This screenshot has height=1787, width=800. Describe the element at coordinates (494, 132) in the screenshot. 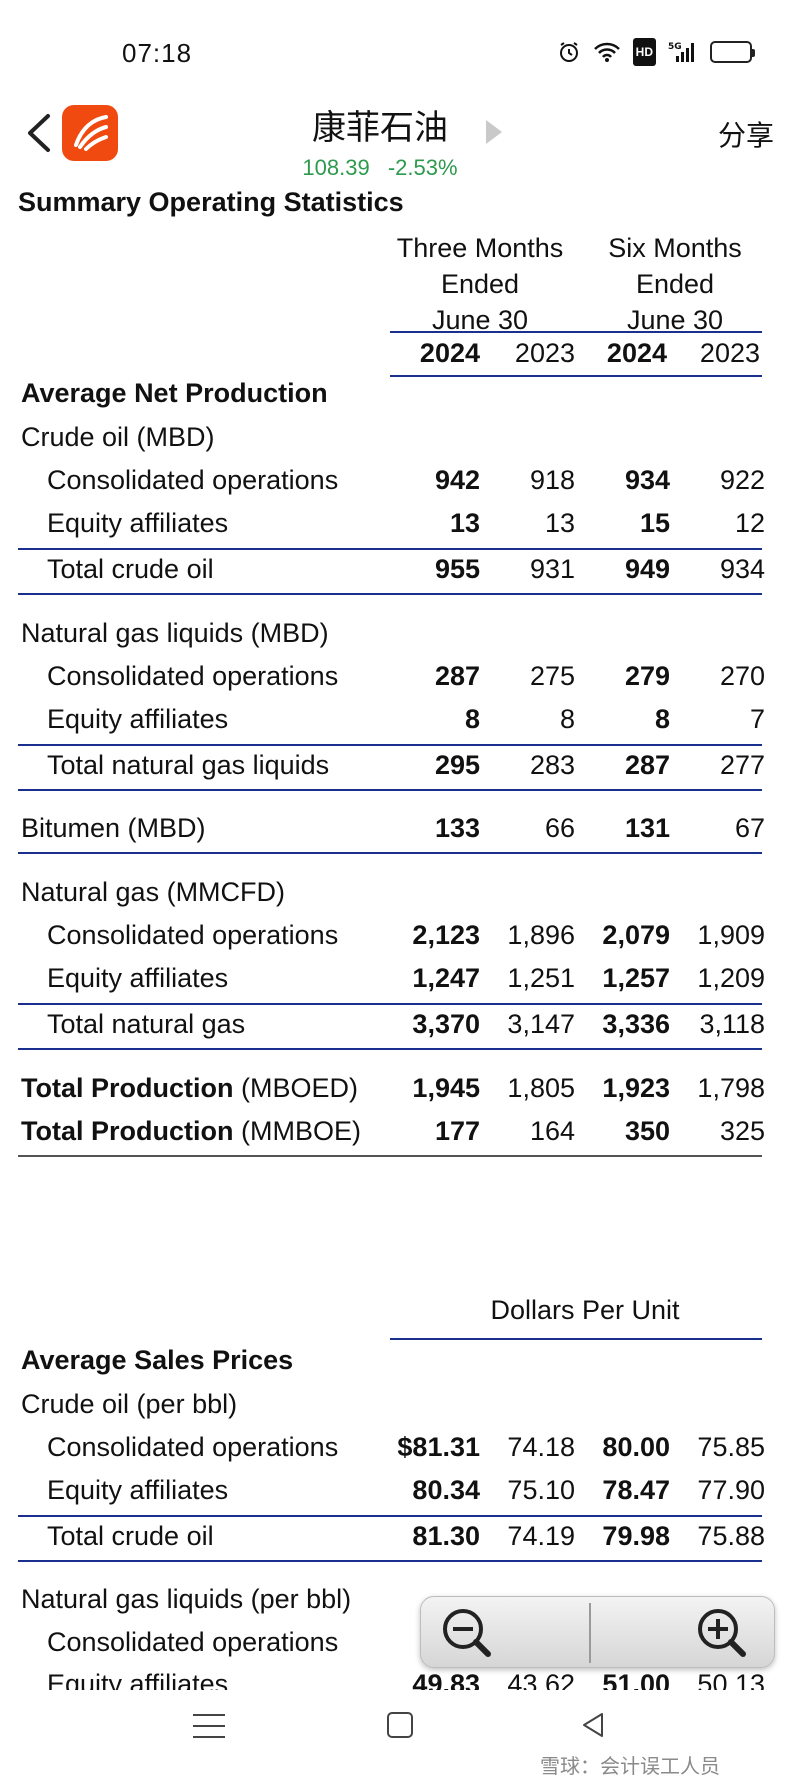

I see `next-stock-icon` at that location.